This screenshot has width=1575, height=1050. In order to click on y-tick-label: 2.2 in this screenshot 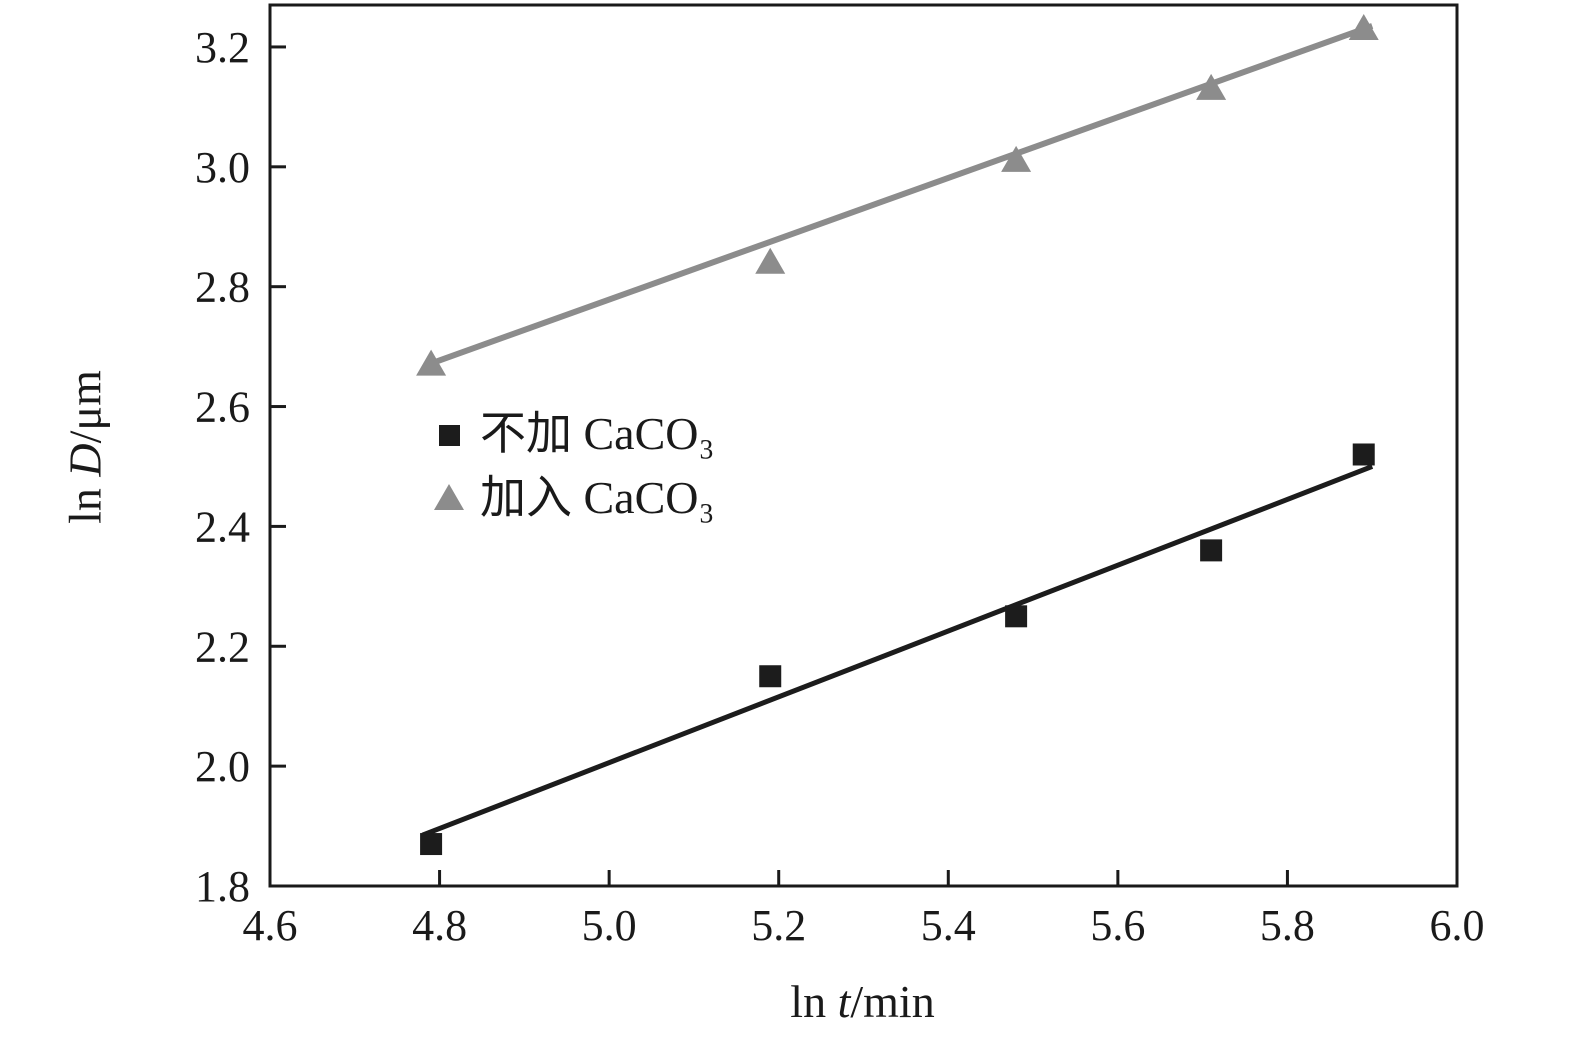, I will do `click(222, 646)`.